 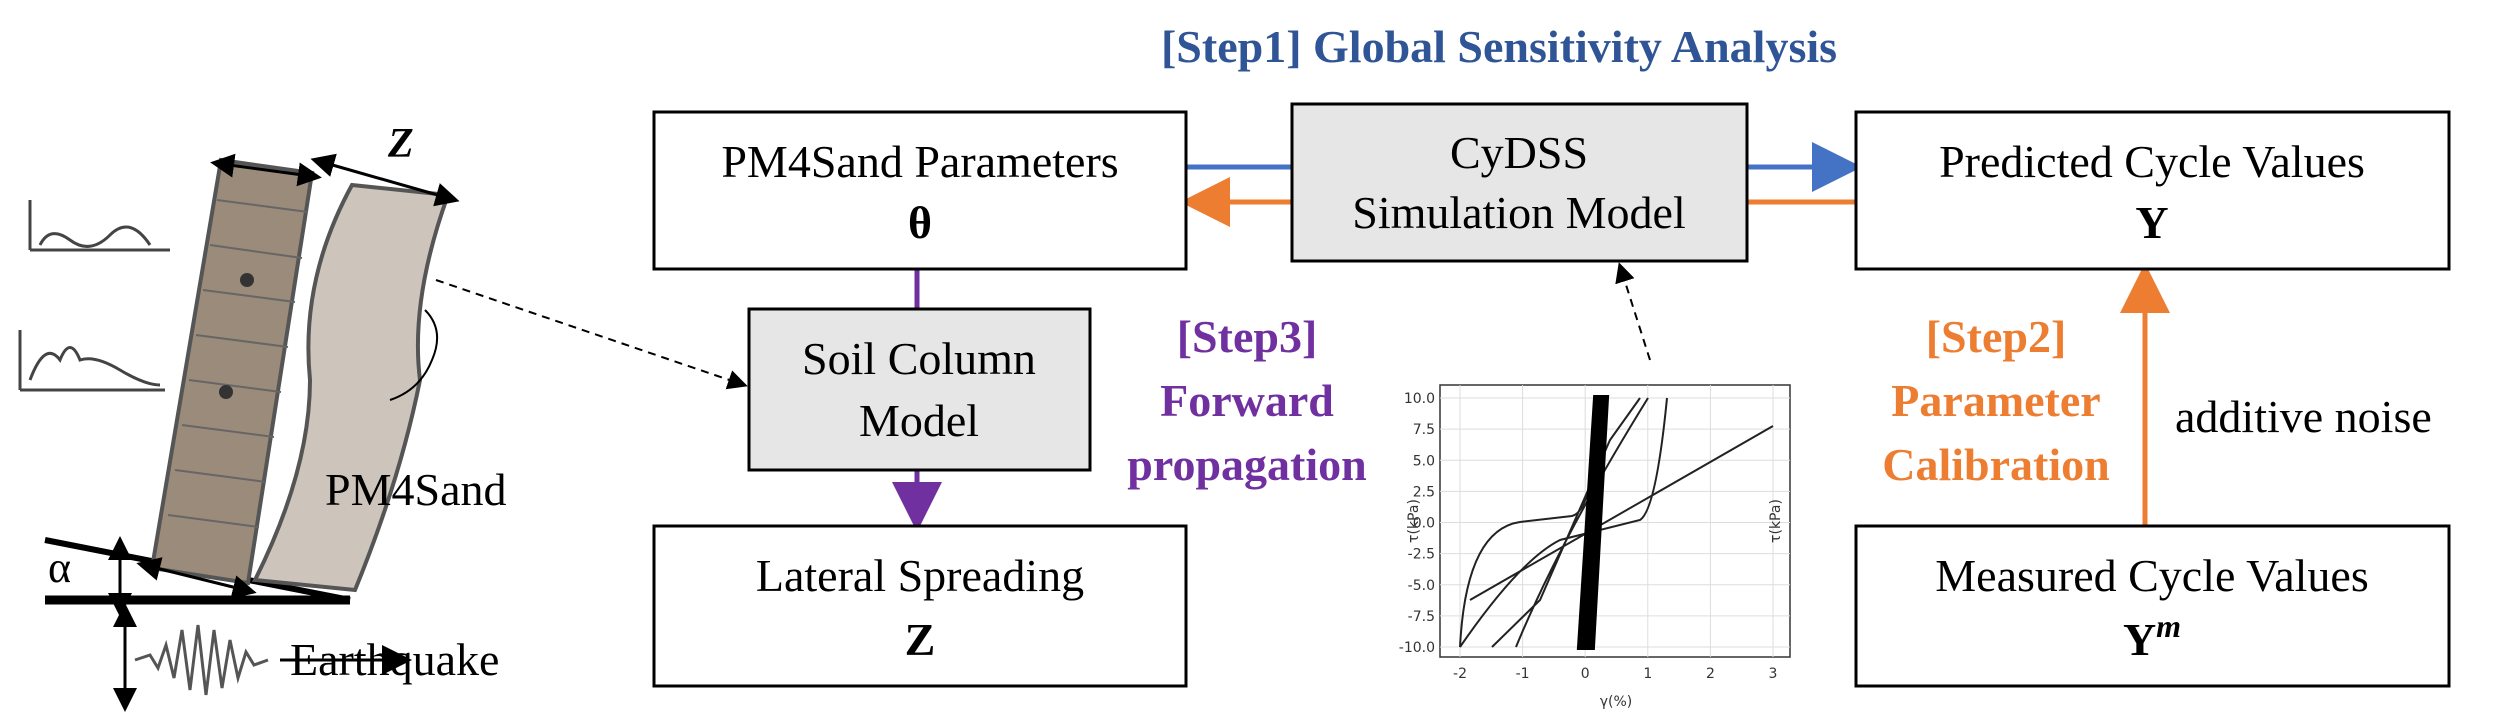 What do you see at coordinates (919, 161) in the screenshot?
I see `box-label: PM4Sand Parameters` at bounding box center [919, 161].